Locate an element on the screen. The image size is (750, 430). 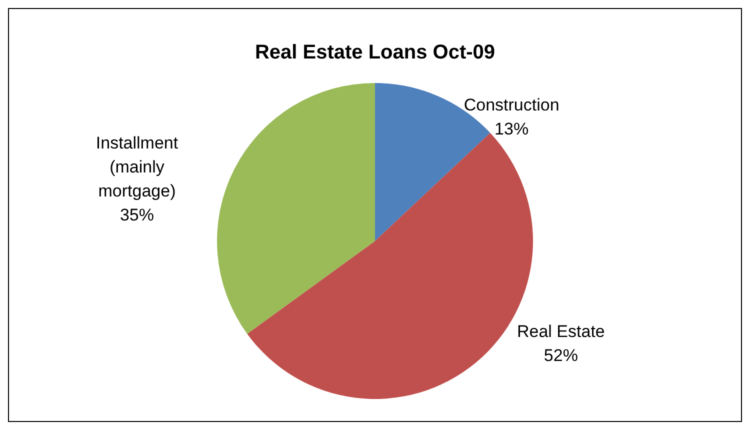
slice-label: Installment (mainly mortgage) is located at coordinates (137, 167).